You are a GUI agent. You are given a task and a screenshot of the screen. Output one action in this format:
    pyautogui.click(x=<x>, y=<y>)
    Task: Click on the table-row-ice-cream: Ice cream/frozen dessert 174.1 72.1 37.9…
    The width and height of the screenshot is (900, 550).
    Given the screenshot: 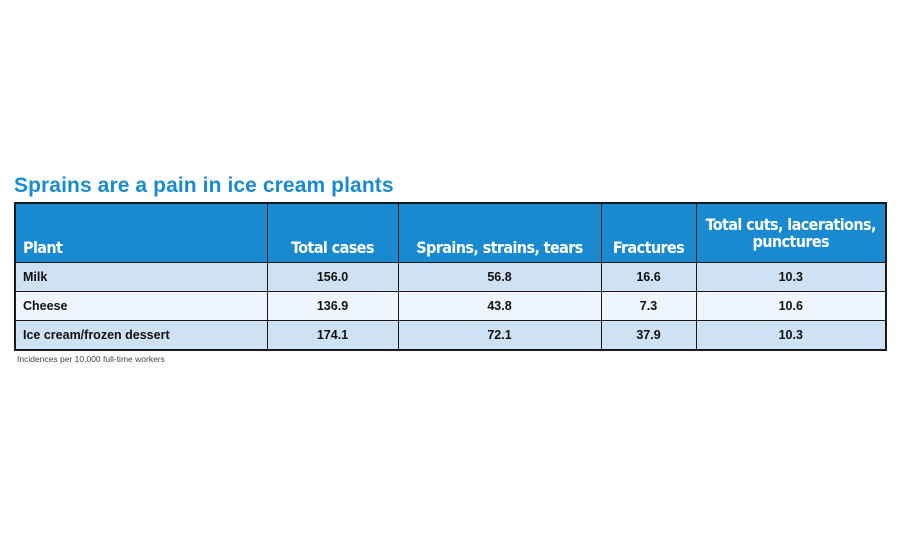 What is the action you would take?
    pyautogui.click(x=450, y=335)
    